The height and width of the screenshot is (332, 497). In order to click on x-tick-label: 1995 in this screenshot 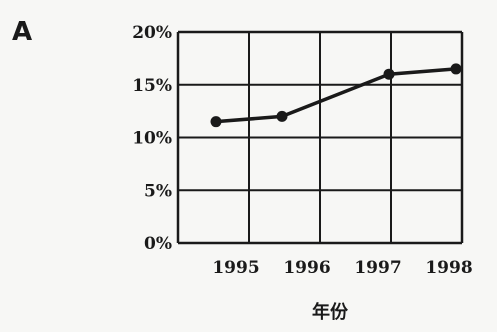, I will do `click(235, 268)`.